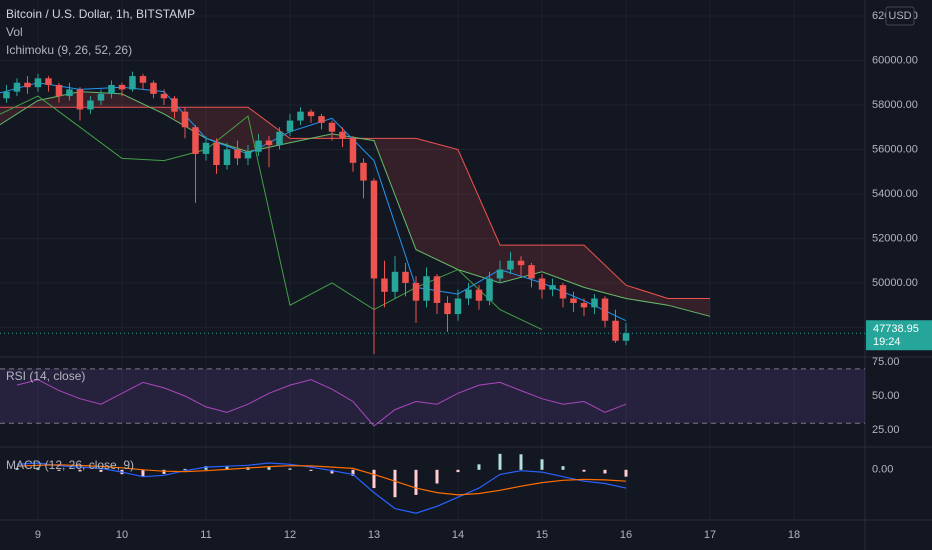  Describe the element at coordinates (895, 194) in the screenshot. I see `y-tick-label: 54000.00` at that location.